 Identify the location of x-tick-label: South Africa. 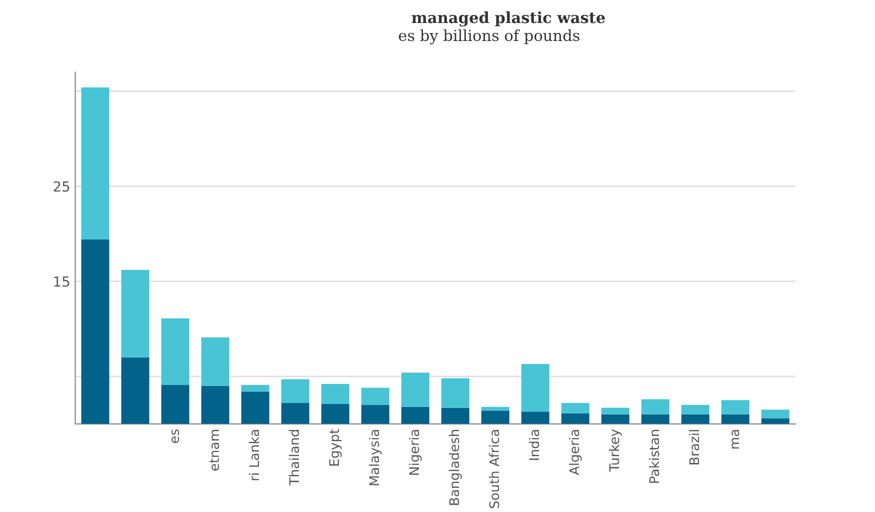
(494, 469).